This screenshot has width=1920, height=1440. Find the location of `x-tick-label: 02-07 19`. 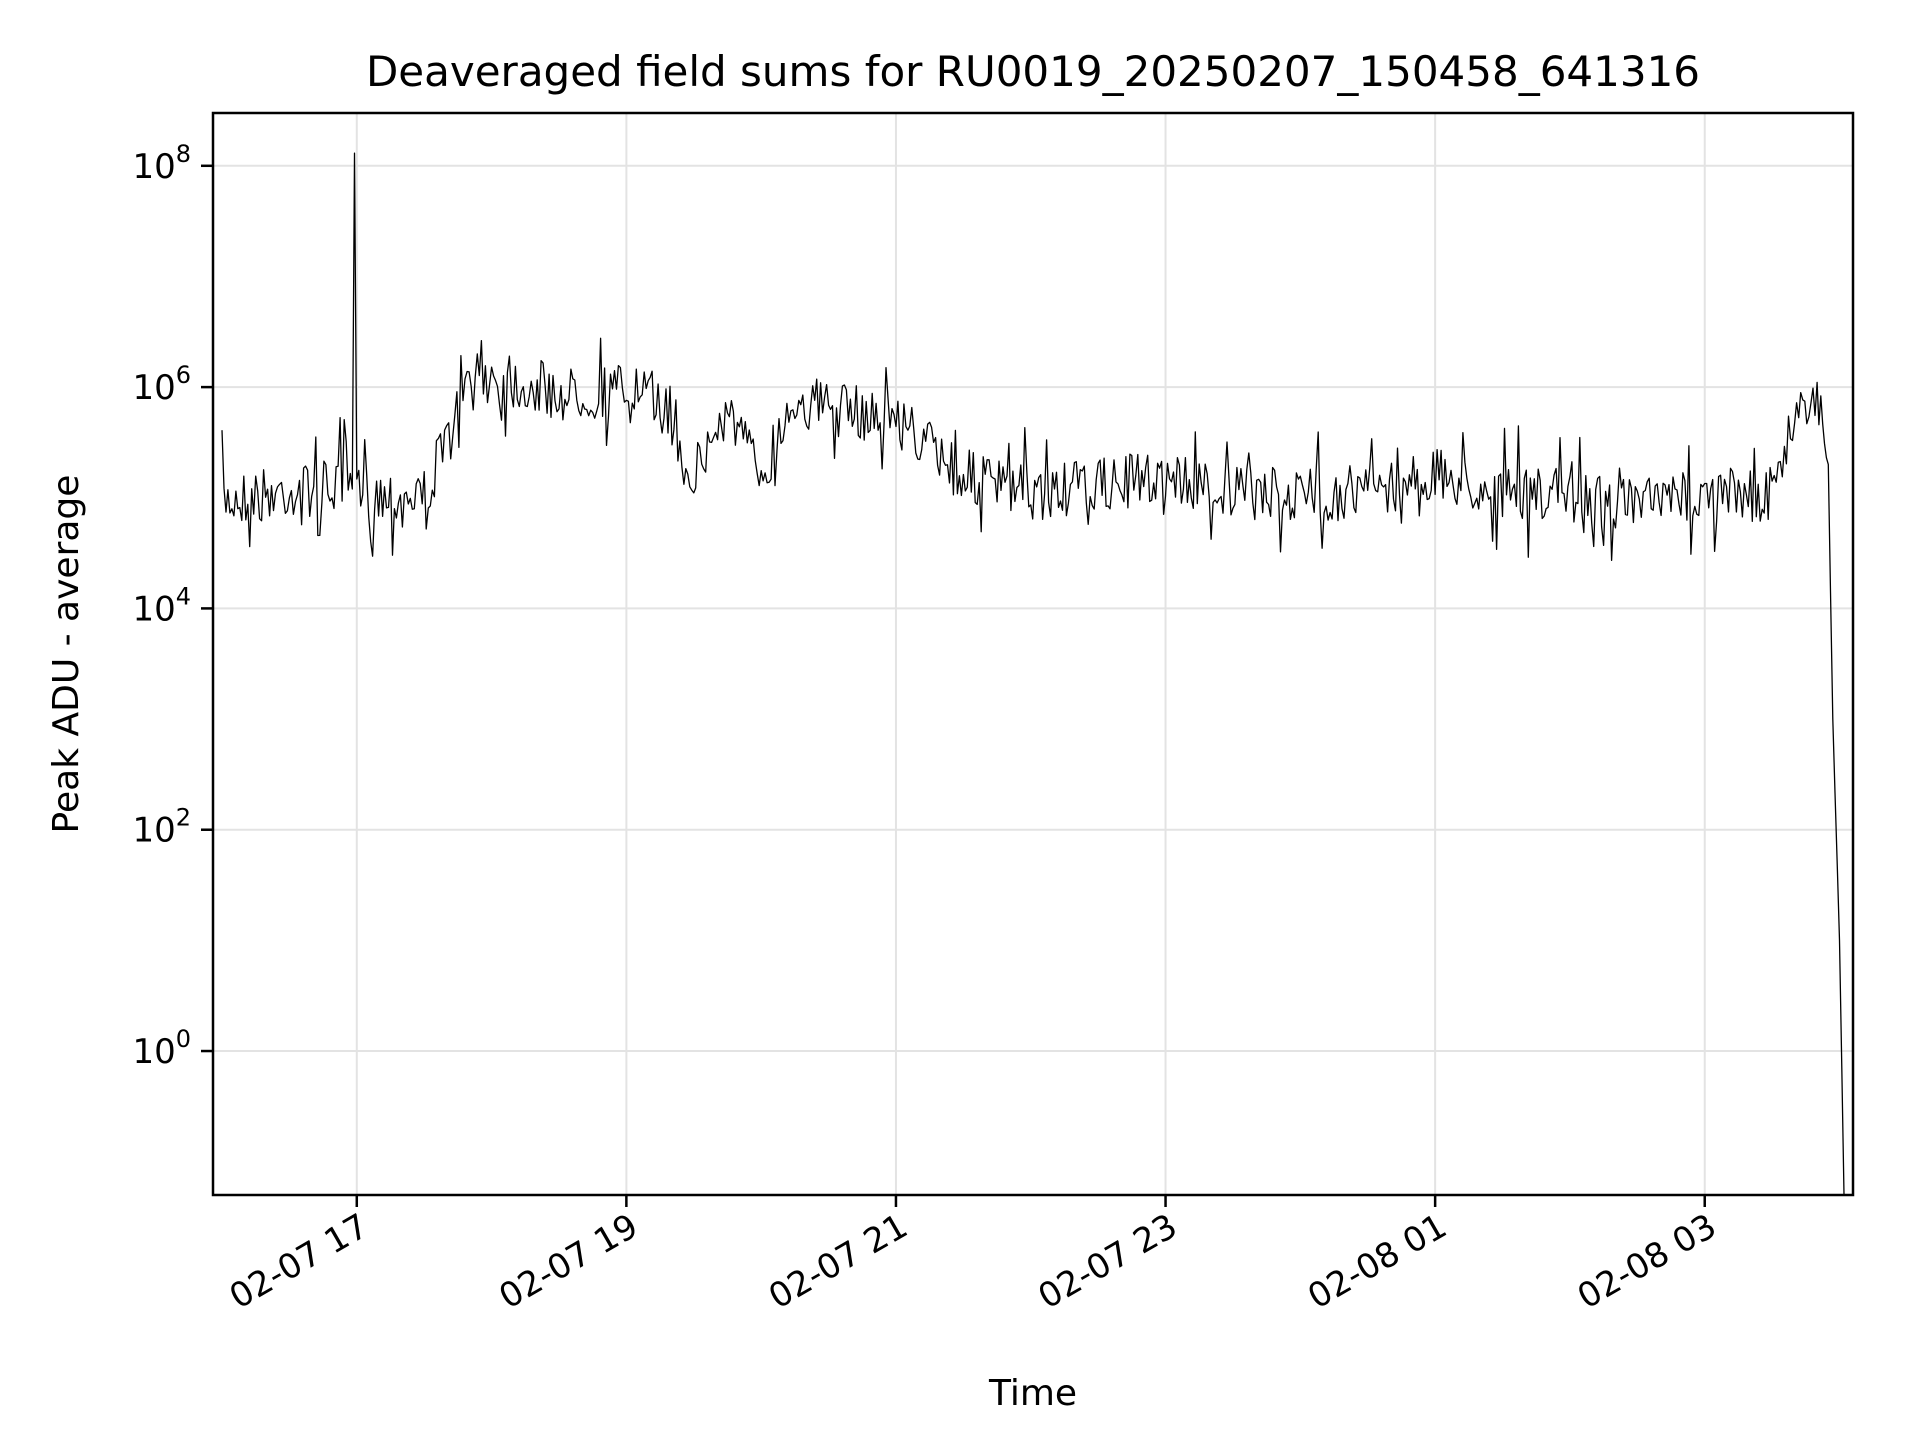

x-tick-label: 02-07 19 is located at coordinates (568, 1261).